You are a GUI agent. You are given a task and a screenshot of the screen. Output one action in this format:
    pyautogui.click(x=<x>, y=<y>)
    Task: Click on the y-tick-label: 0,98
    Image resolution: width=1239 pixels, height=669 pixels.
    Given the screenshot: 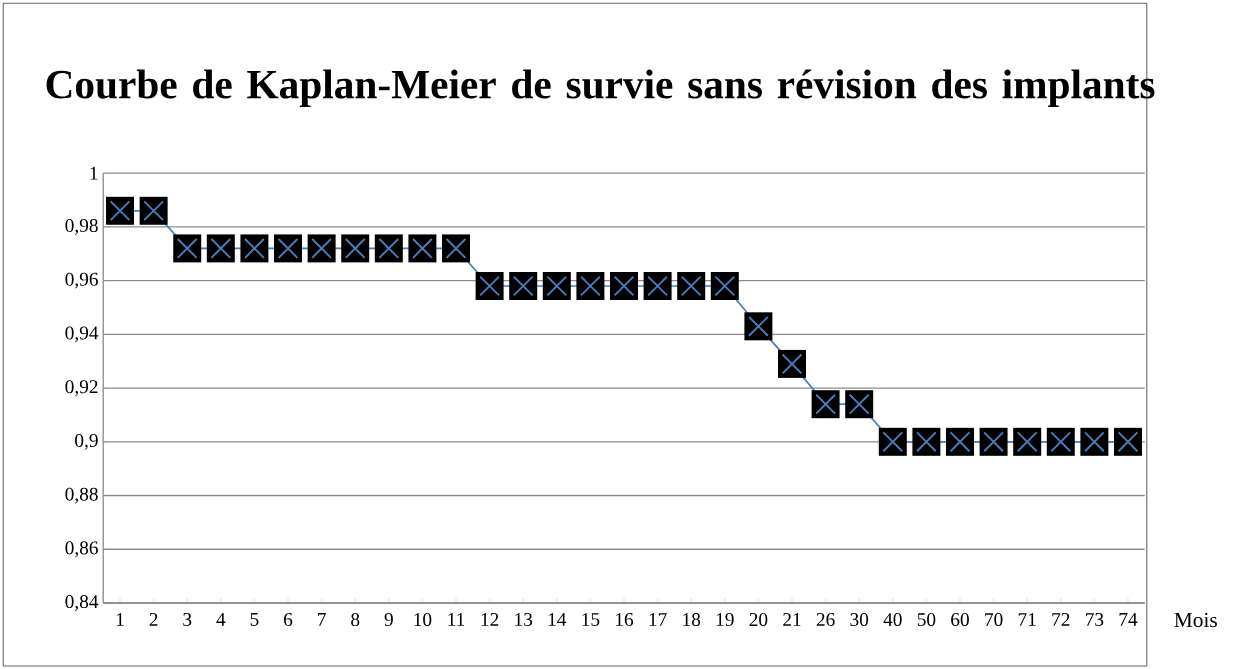 What is the action you would take?
    pyautogui.click(x=81, y=226)
    